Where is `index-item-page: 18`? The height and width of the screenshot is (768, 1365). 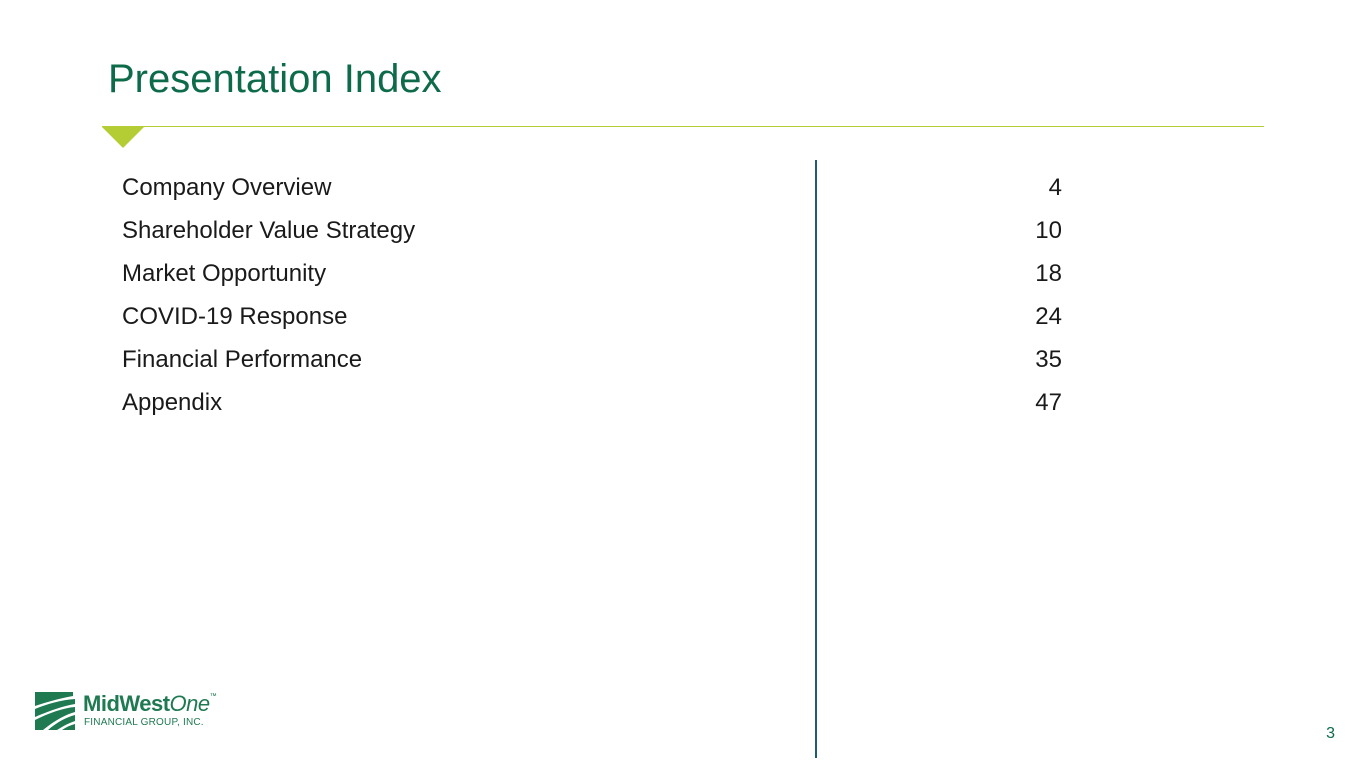 index-item-page: 18 is located at coordinates (1048, 273).